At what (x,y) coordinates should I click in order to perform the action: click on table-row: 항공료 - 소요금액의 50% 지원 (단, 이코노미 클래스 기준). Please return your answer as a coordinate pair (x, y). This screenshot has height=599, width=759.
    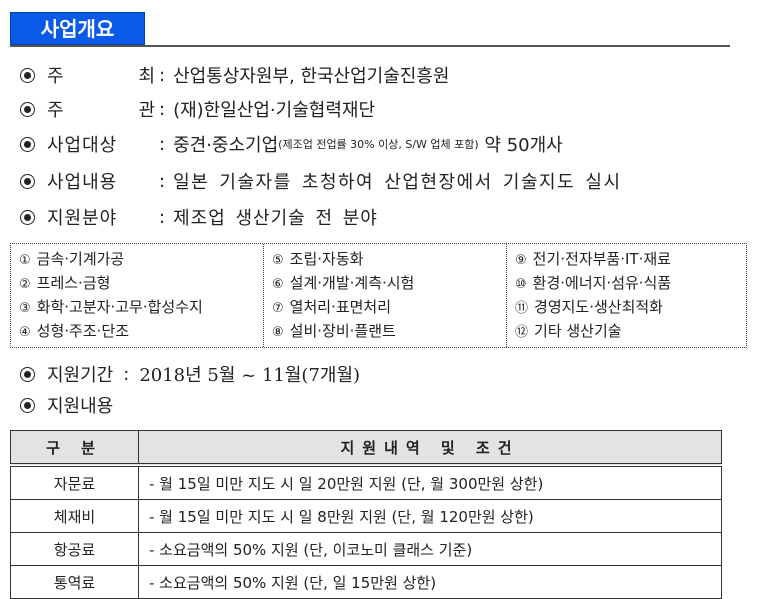
    Looking at the image, I should click on (366, 549).